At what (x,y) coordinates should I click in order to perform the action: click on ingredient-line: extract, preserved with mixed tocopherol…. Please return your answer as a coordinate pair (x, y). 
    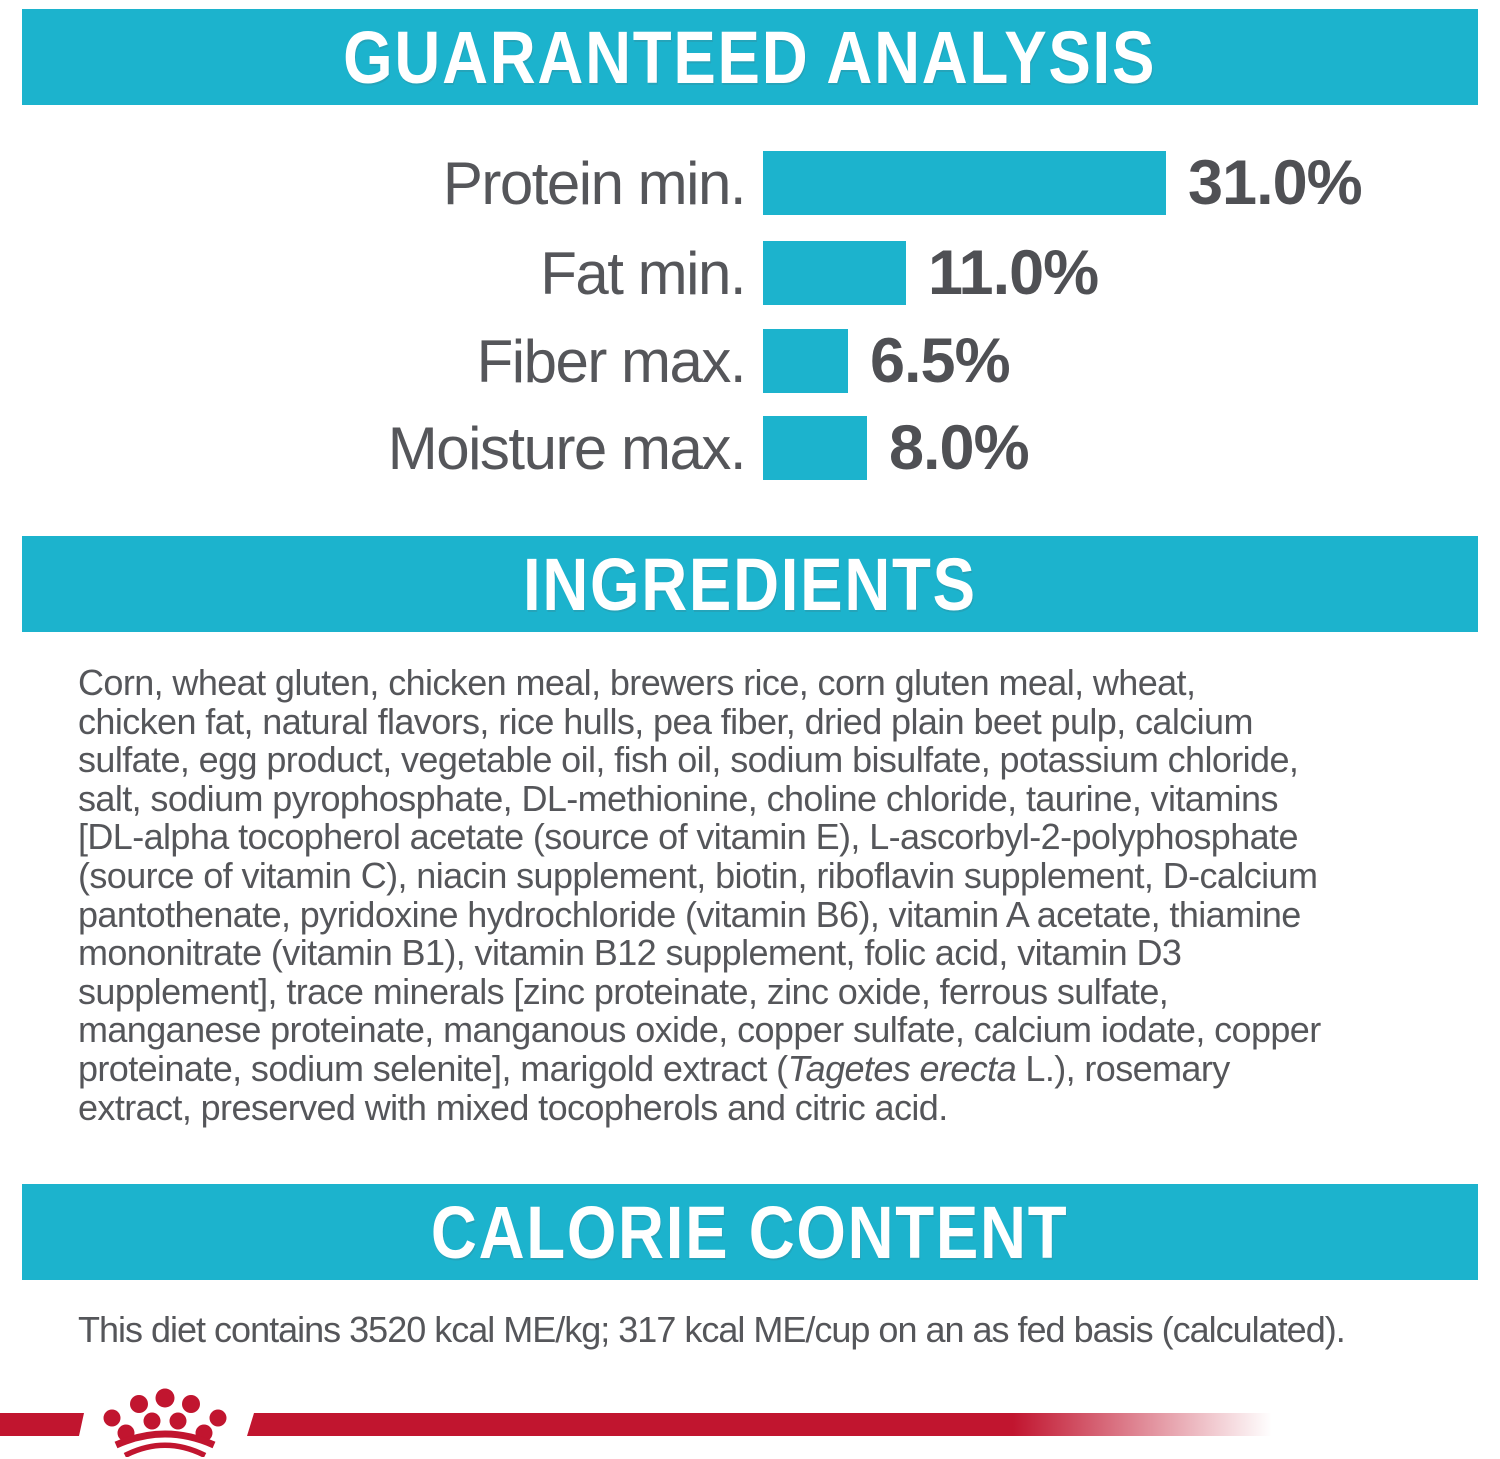
    Looking at the image, I should click on (513, 1107).